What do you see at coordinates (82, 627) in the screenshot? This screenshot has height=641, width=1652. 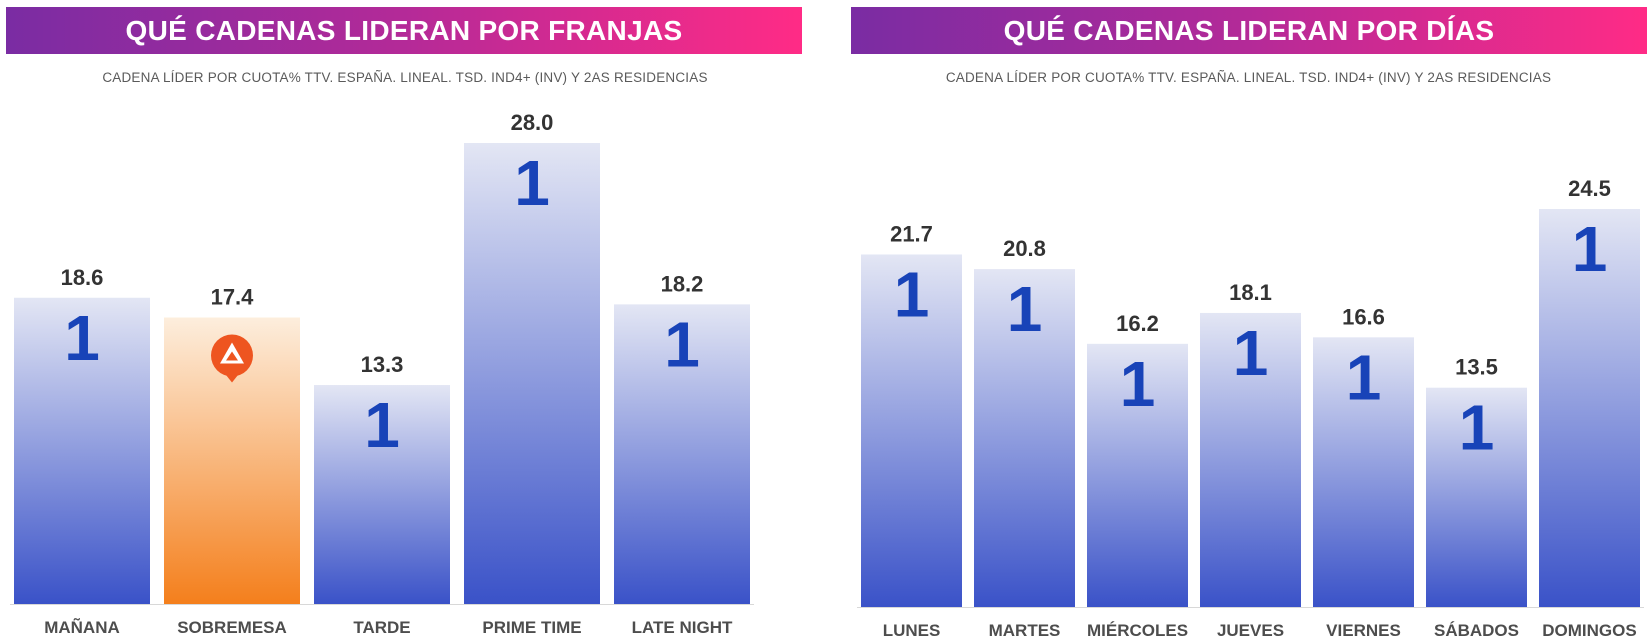 I see `category-tick-label: MAÑANA` at bounding box center [82, 627].